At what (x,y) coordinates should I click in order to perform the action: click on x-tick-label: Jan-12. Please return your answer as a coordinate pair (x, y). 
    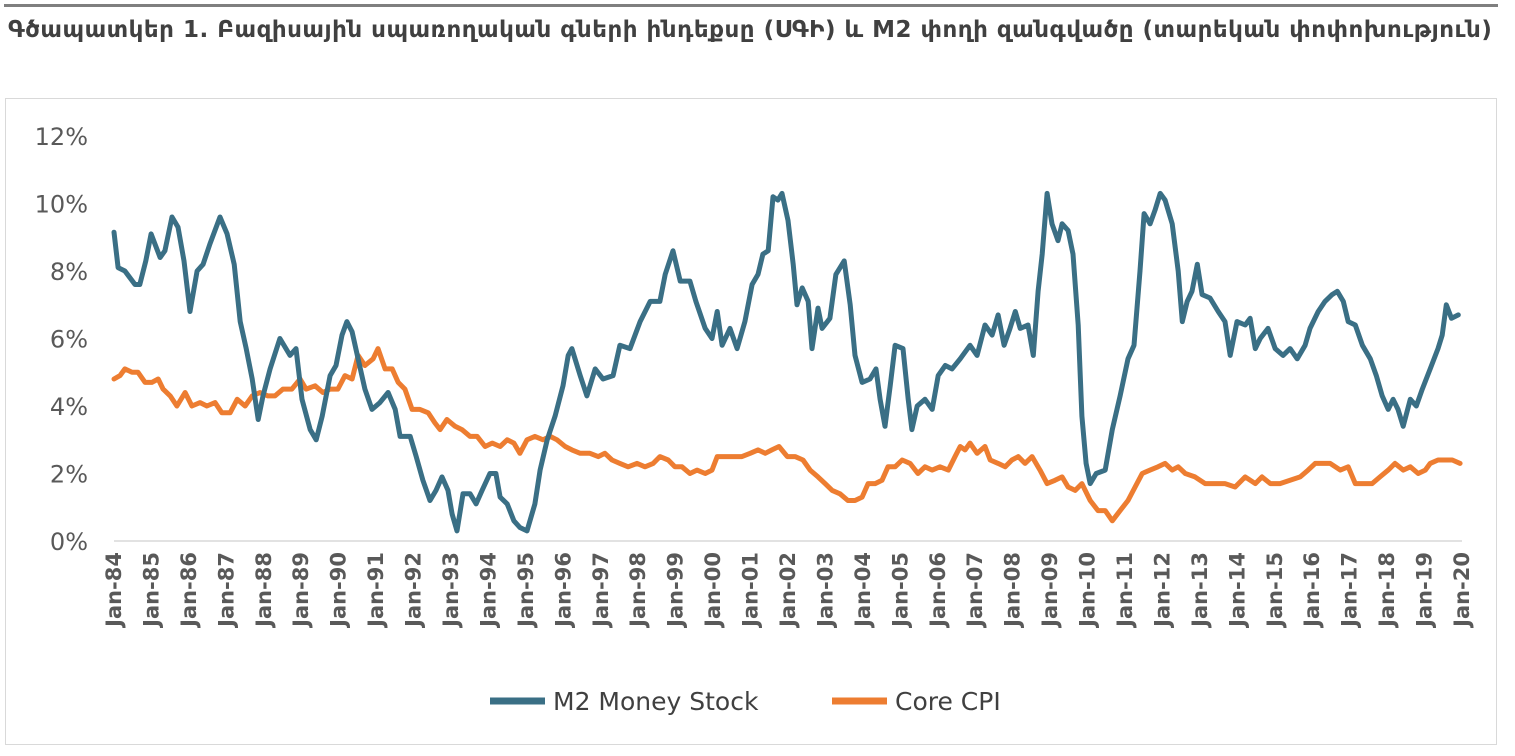
    Looking at the image, I should click on (1162, 590).